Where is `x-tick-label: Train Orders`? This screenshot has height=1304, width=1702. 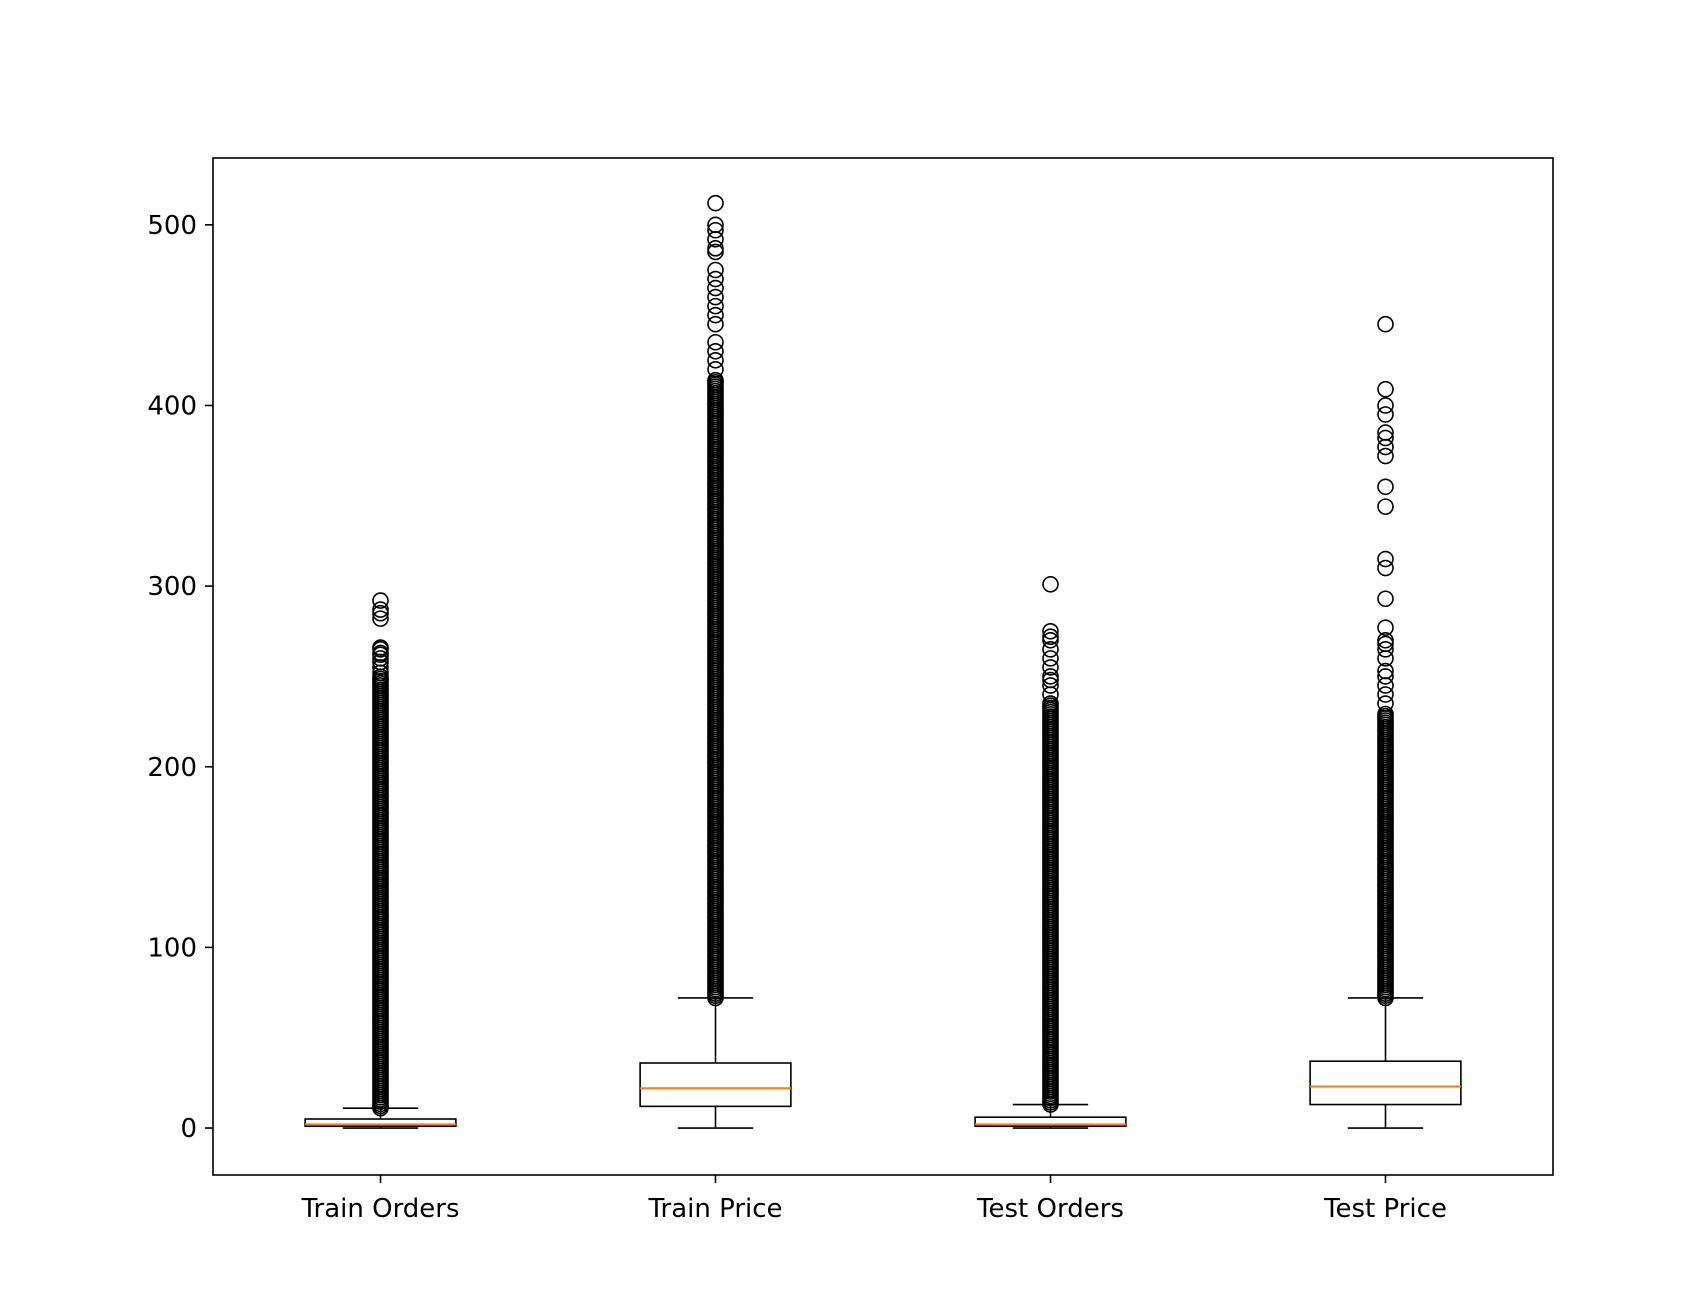 x-tick-label: Train Orders is located at coordinates (379, 1209).